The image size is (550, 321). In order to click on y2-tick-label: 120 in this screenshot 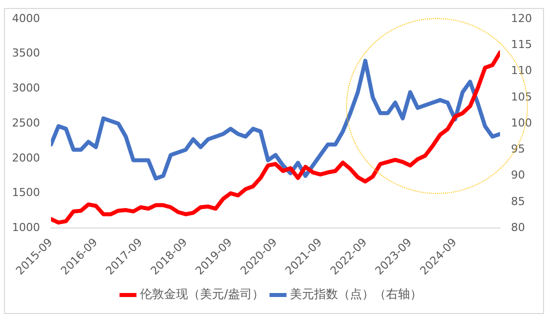, I will do `click(521, 18)`.